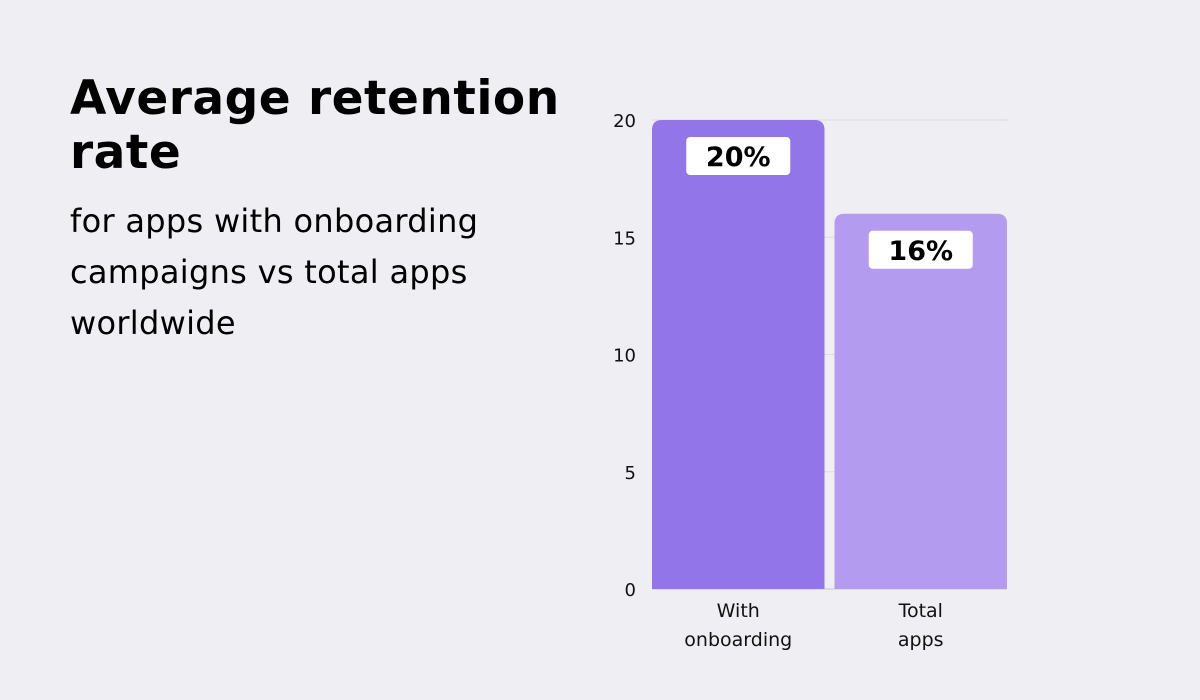  I want to click on data-label: 20%, so click(738, 157).